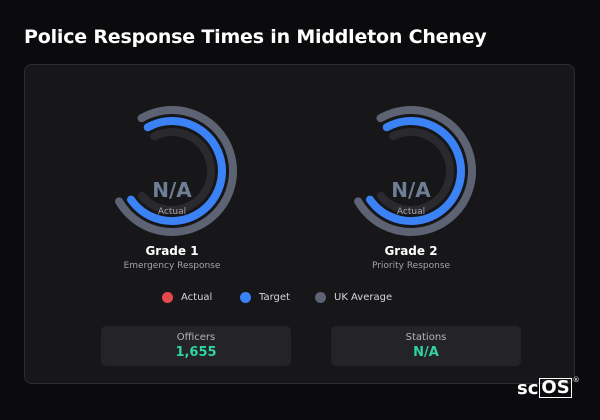 The width and height of the screenshot is (600, 420). Describe the element at coordinates (172, 266) in the screenshot. I see `grade-1-subtitle: Emergency Response` at that location.